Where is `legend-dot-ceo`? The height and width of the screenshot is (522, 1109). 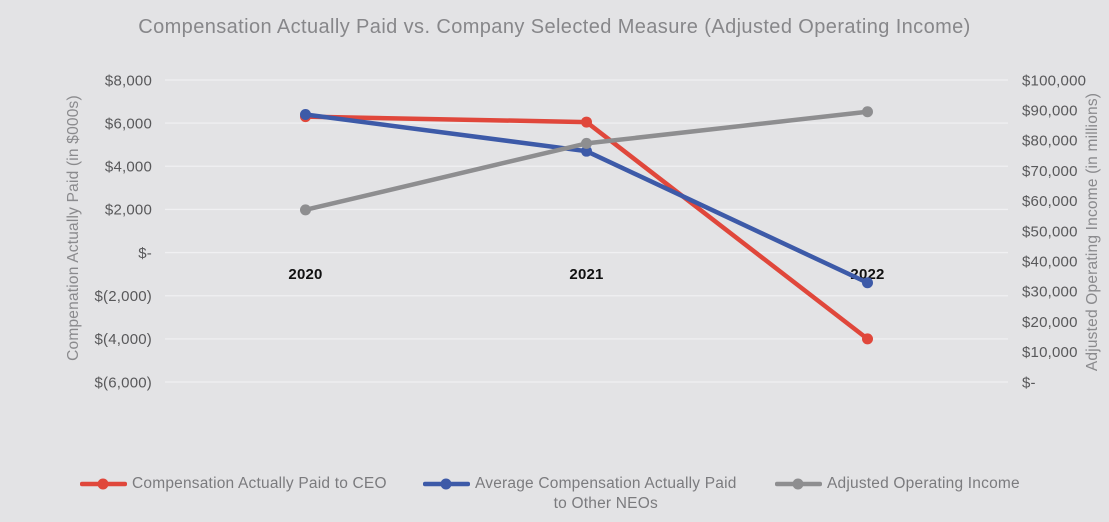
legend-dot-ceo is located at coordinates (103, 484).